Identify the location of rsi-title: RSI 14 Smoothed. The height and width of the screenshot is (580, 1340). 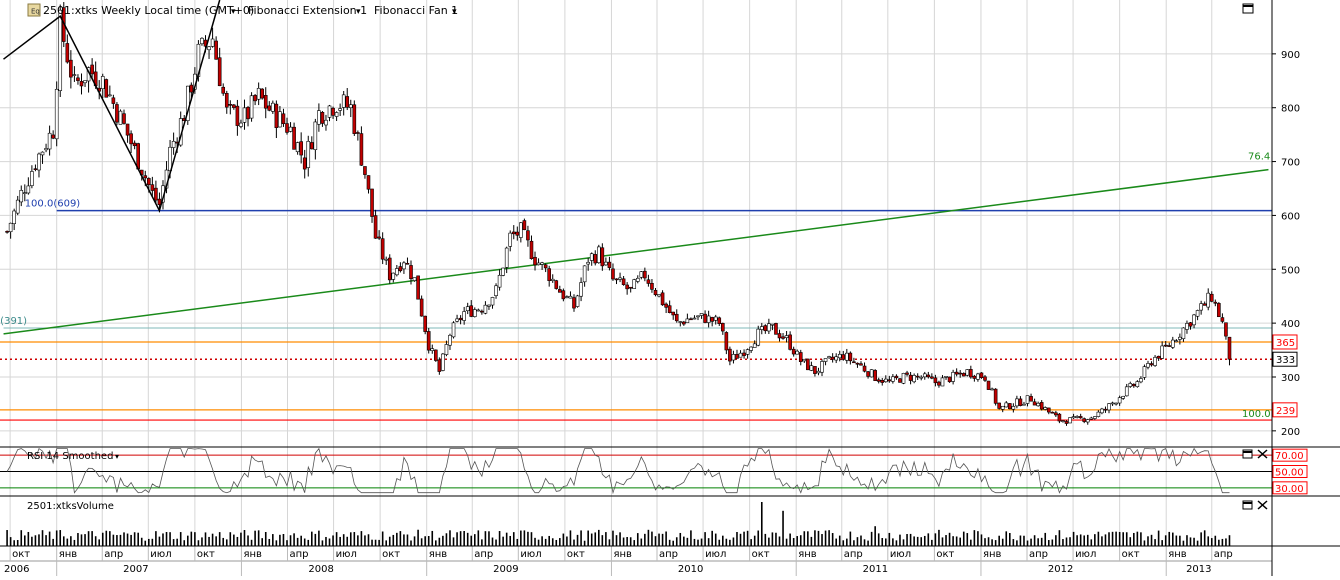
(70, 456).